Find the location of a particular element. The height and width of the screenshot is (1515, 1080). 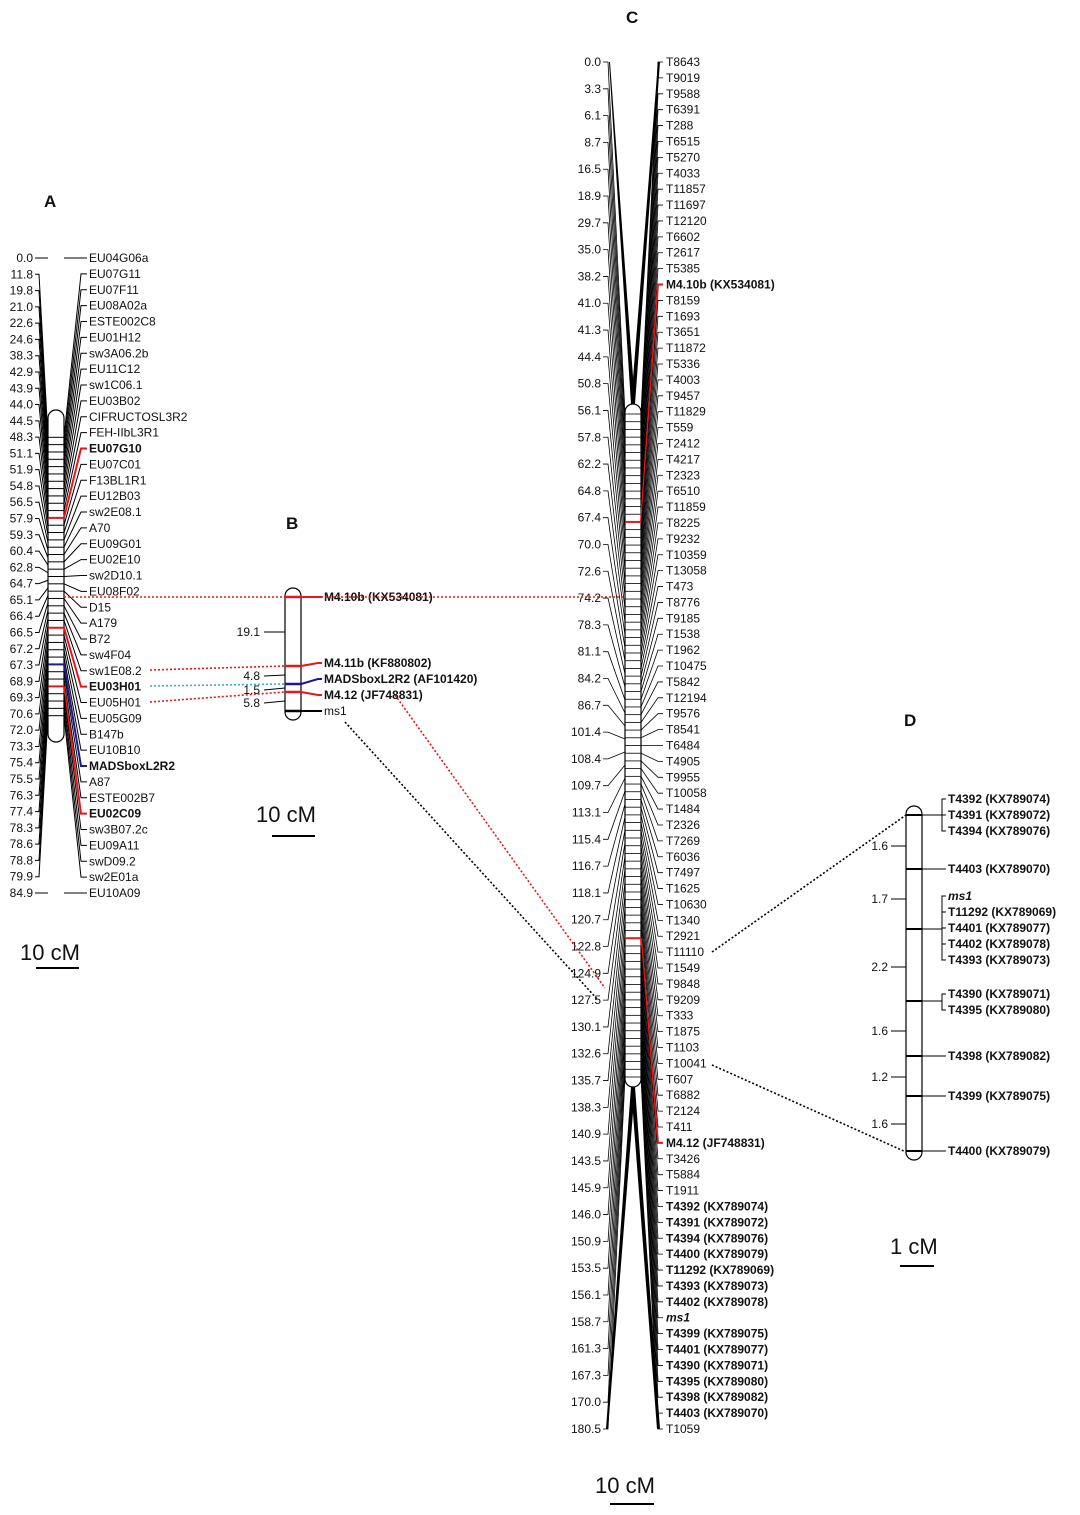

position-label: 2.2 is located at coordinates (879, 967).